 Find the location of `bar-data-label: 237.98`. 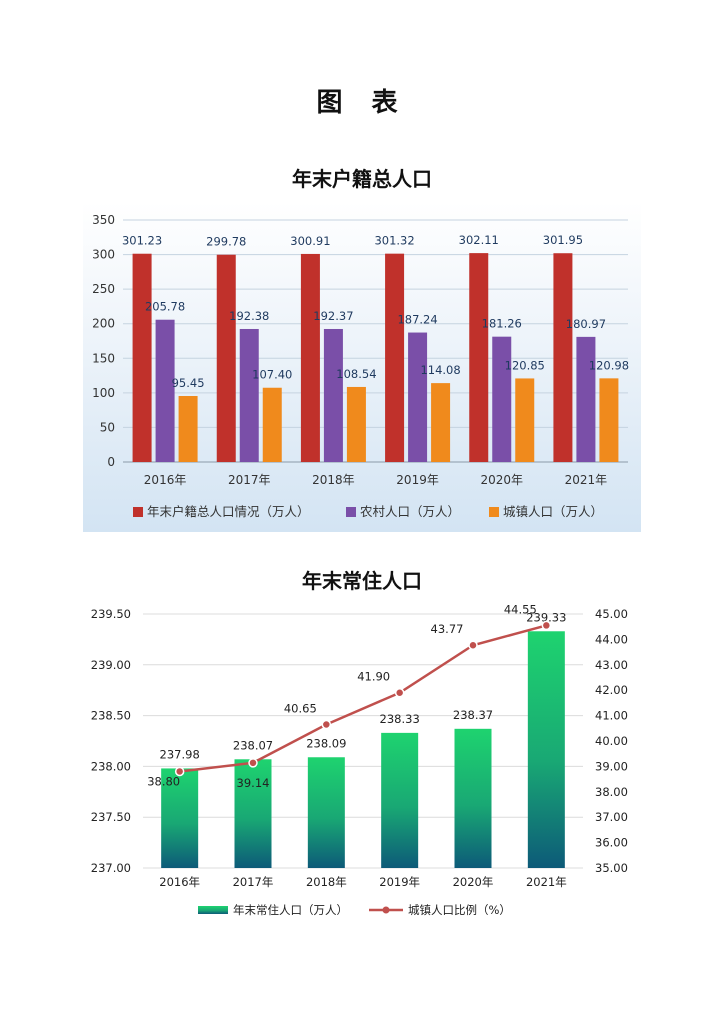

bar-data-label: 237.98 is located at coordinates (180, 754).